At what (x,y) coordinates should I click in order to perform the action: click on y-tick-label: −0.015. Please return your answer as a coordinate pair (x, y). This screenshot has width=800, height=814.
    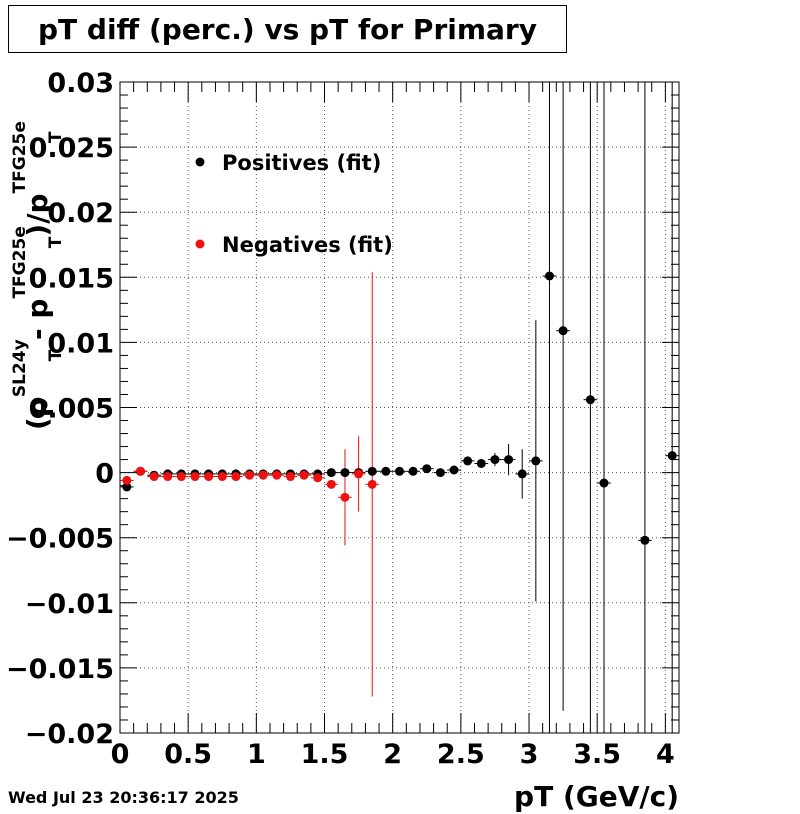
    Looking at the image, I should click on (60, 669).